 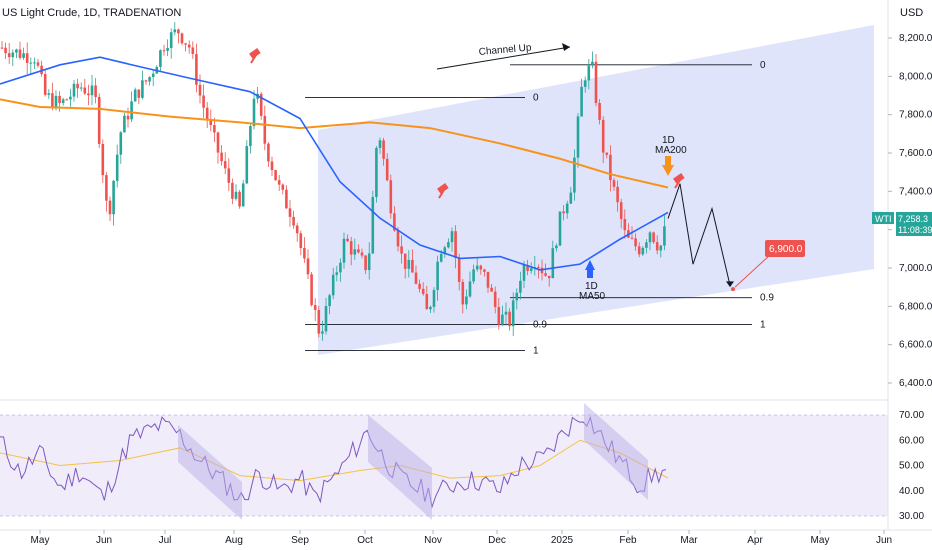 What do you see at coordinates (536, 97) in the screenshot?
I see `fib-level-label: 0` at bounding box center [536, 97].